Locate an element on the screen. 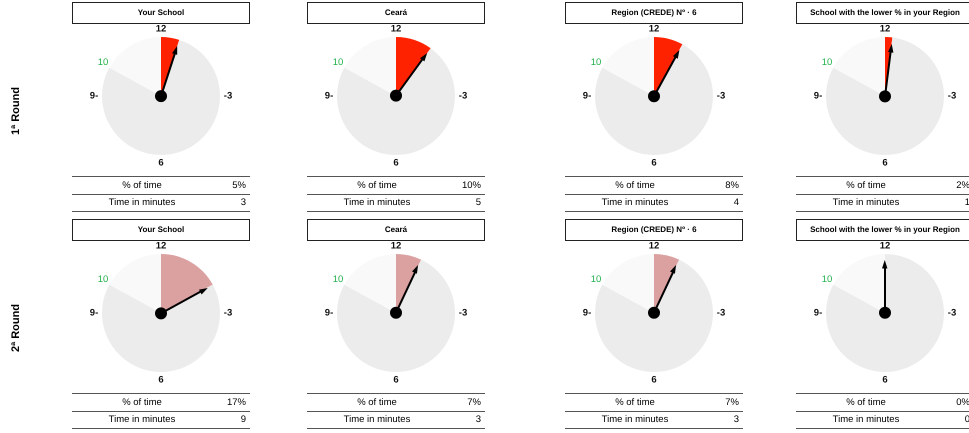 Image resolution: width=969 pixels, height=433 pixels. text: 5% is located at coordinates (239, 185).